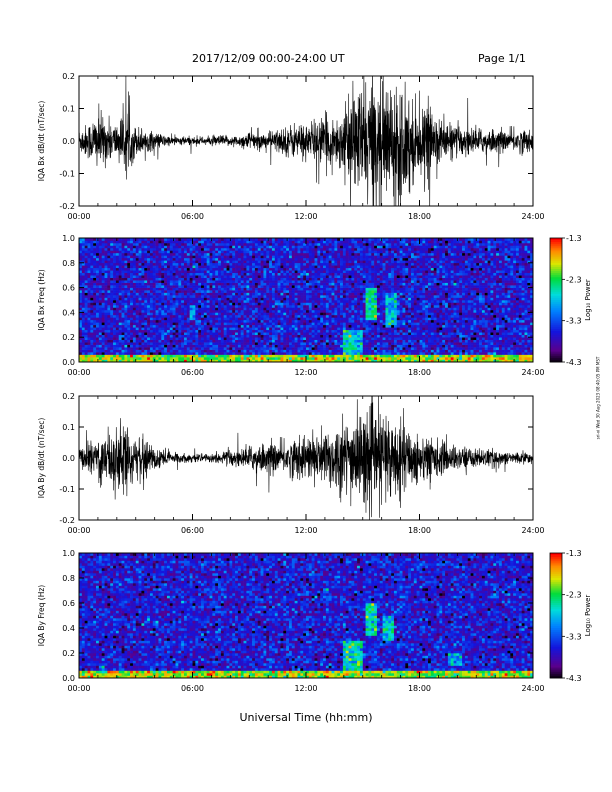 The width and height of the screenshot is (612, 792). Describe the element at coordinates (502, 58) in the screenshot. I see `page-number: Page 1/1` at that location.